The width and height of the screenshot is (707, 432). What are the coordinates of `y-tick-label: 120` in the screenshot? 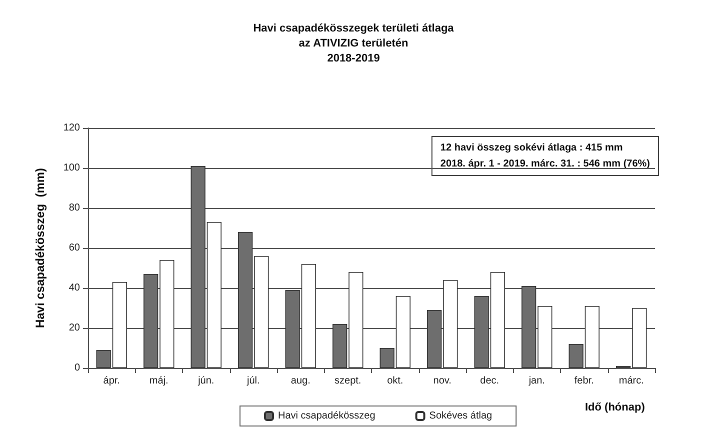 It's located at (71, 128).